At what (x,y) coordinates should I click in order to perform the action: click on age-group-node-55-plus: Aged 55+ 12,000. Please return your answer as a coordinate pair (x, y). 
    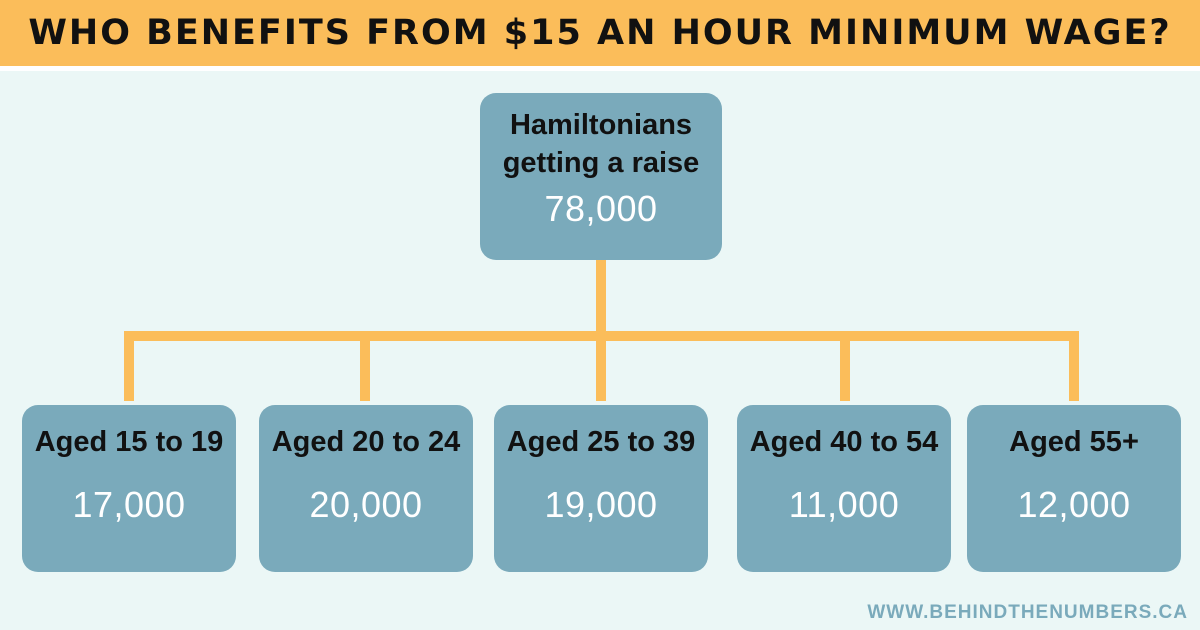
    Looking at the image, I should click on (1074, 488).